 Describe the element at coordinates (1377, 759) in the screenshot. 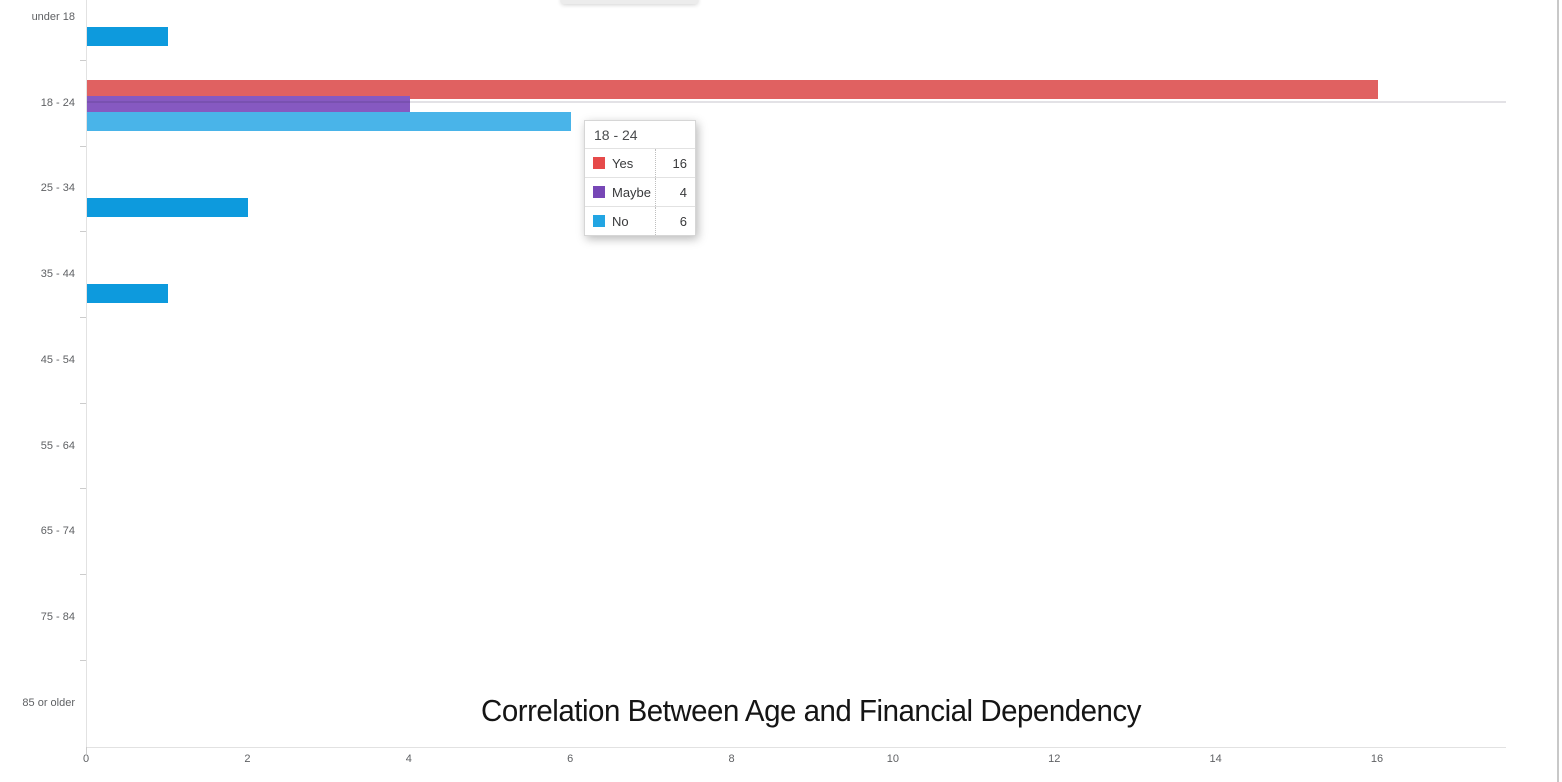

I see `x-axis-label-16: 16` at that location.